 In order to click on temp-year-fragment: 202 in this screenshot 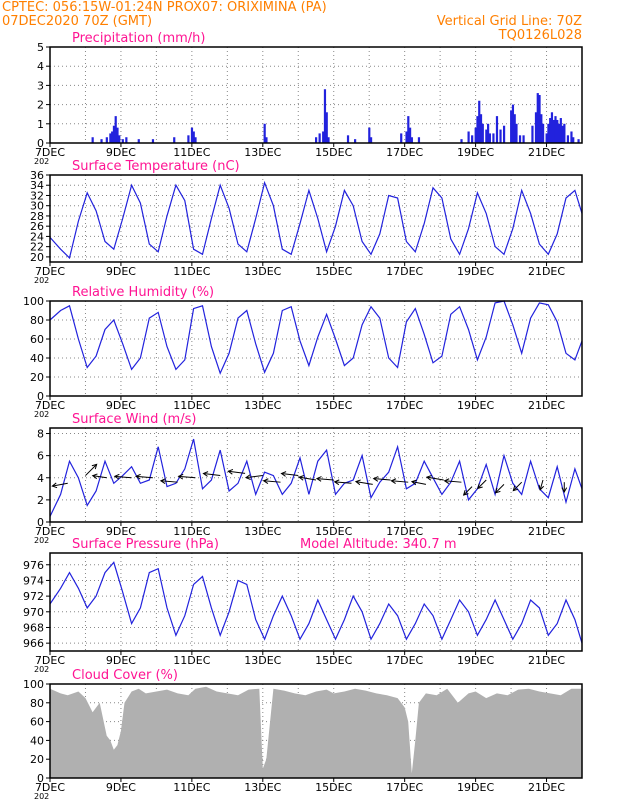, I will do `click(41, 280)`.